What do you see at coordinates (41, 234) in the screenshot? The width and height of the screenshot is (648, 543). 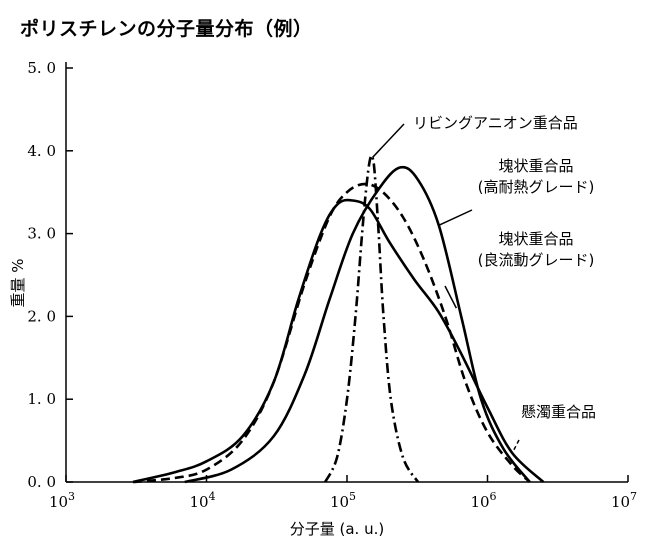 I see `y-tick-label: 3. 0` at bounding box center [41, 234].